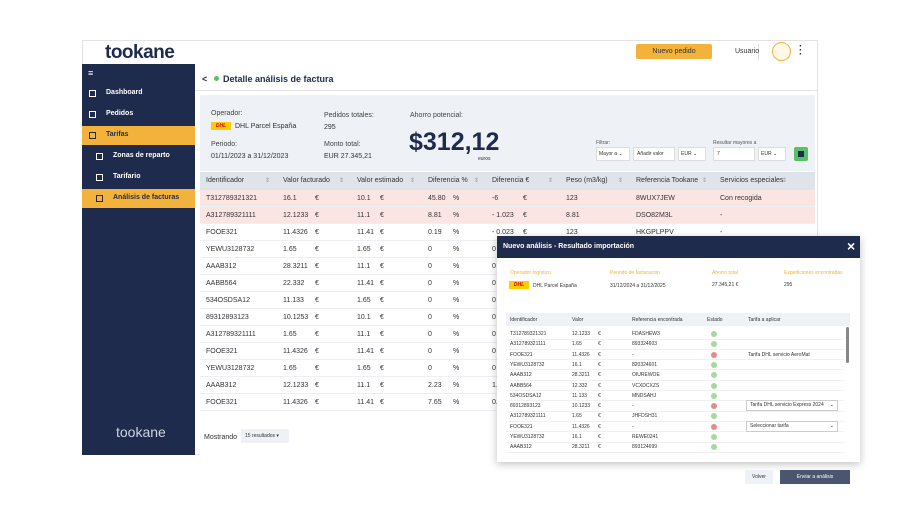  What do you see at coordinates (725, 285) in the screenshot?
I see `modal-savings: 27.345,21 €` at bounding box center [725, 285].